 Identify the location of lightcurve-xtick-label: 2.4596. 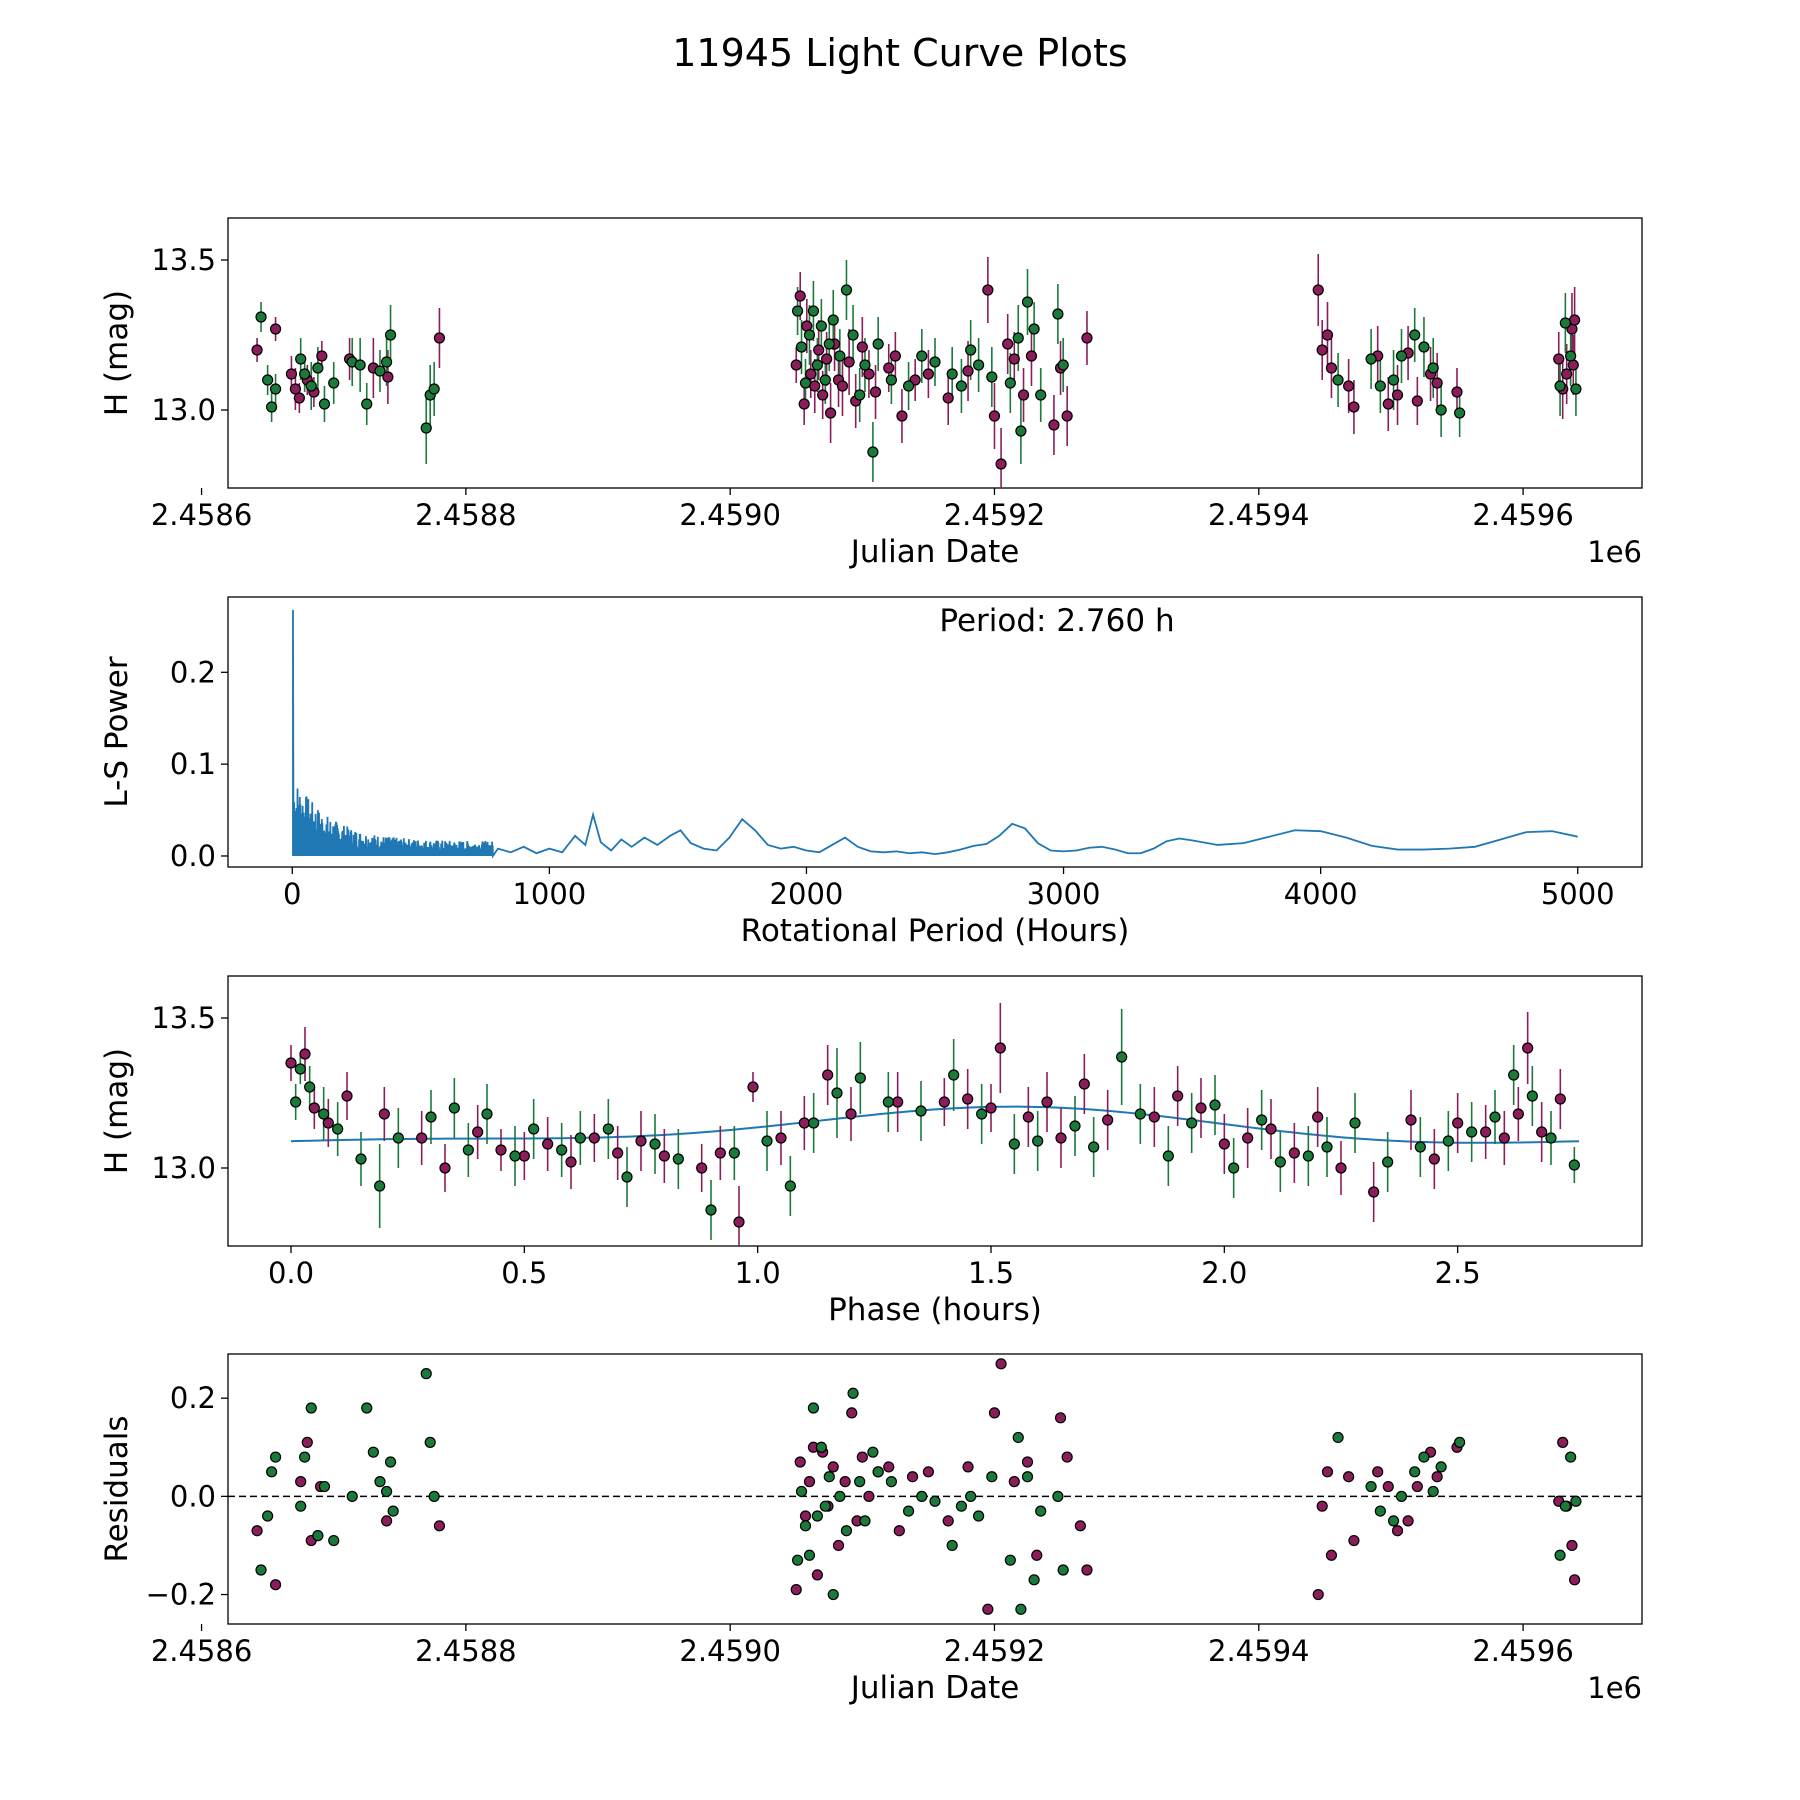
(1522, 515).